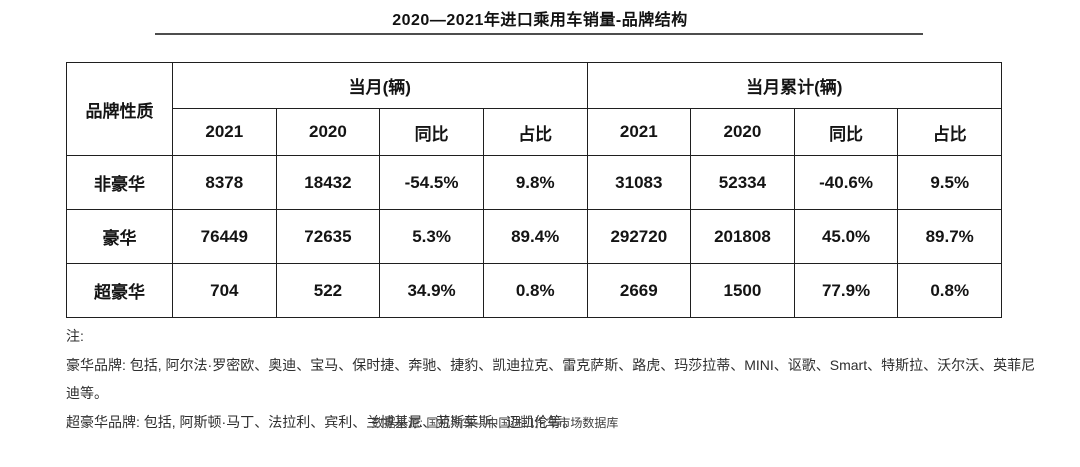  I want to click on table-cell: 201808, so click(742, 236).